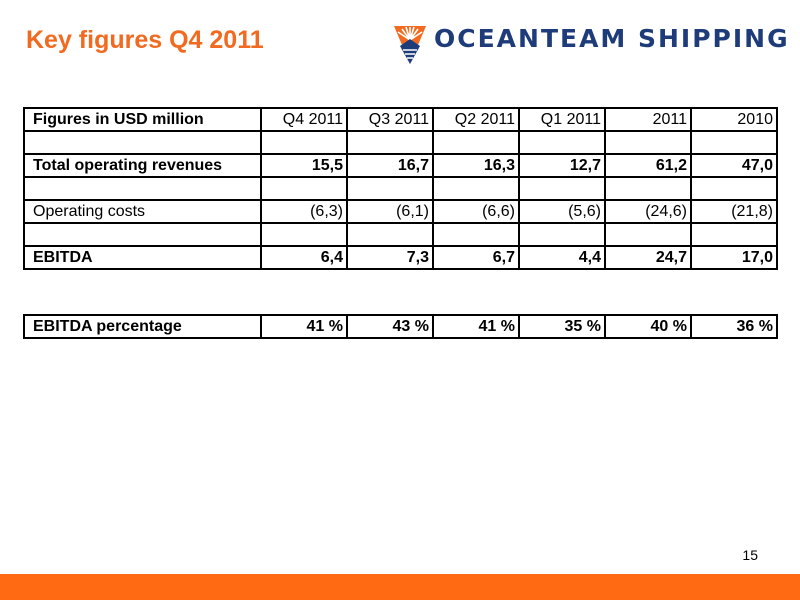 This screenshot has height=600, width=800. What do you see at coordinates (145, 40) in the screenshot?
I see `slide-title: Key figures Q4 2011` at bounding box center [145, 40].